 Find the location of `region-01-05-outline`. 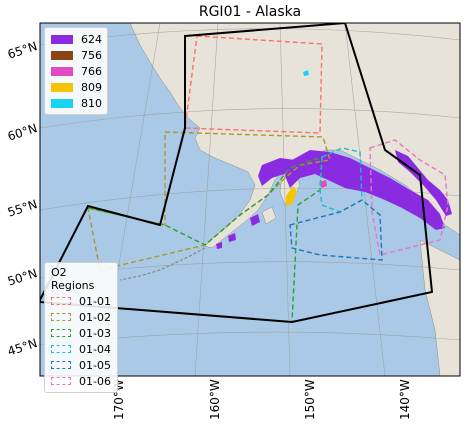

region-01-05-outline is located at coordinates (336, 230).